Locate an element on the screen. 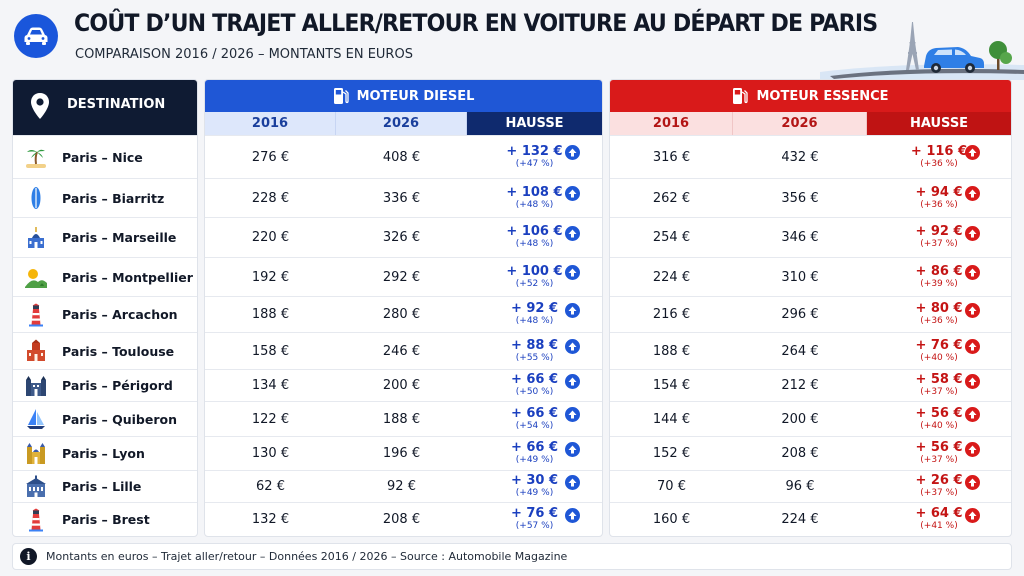  diesel-increase-amount: + 106 € is located at coordinates (534, 231).